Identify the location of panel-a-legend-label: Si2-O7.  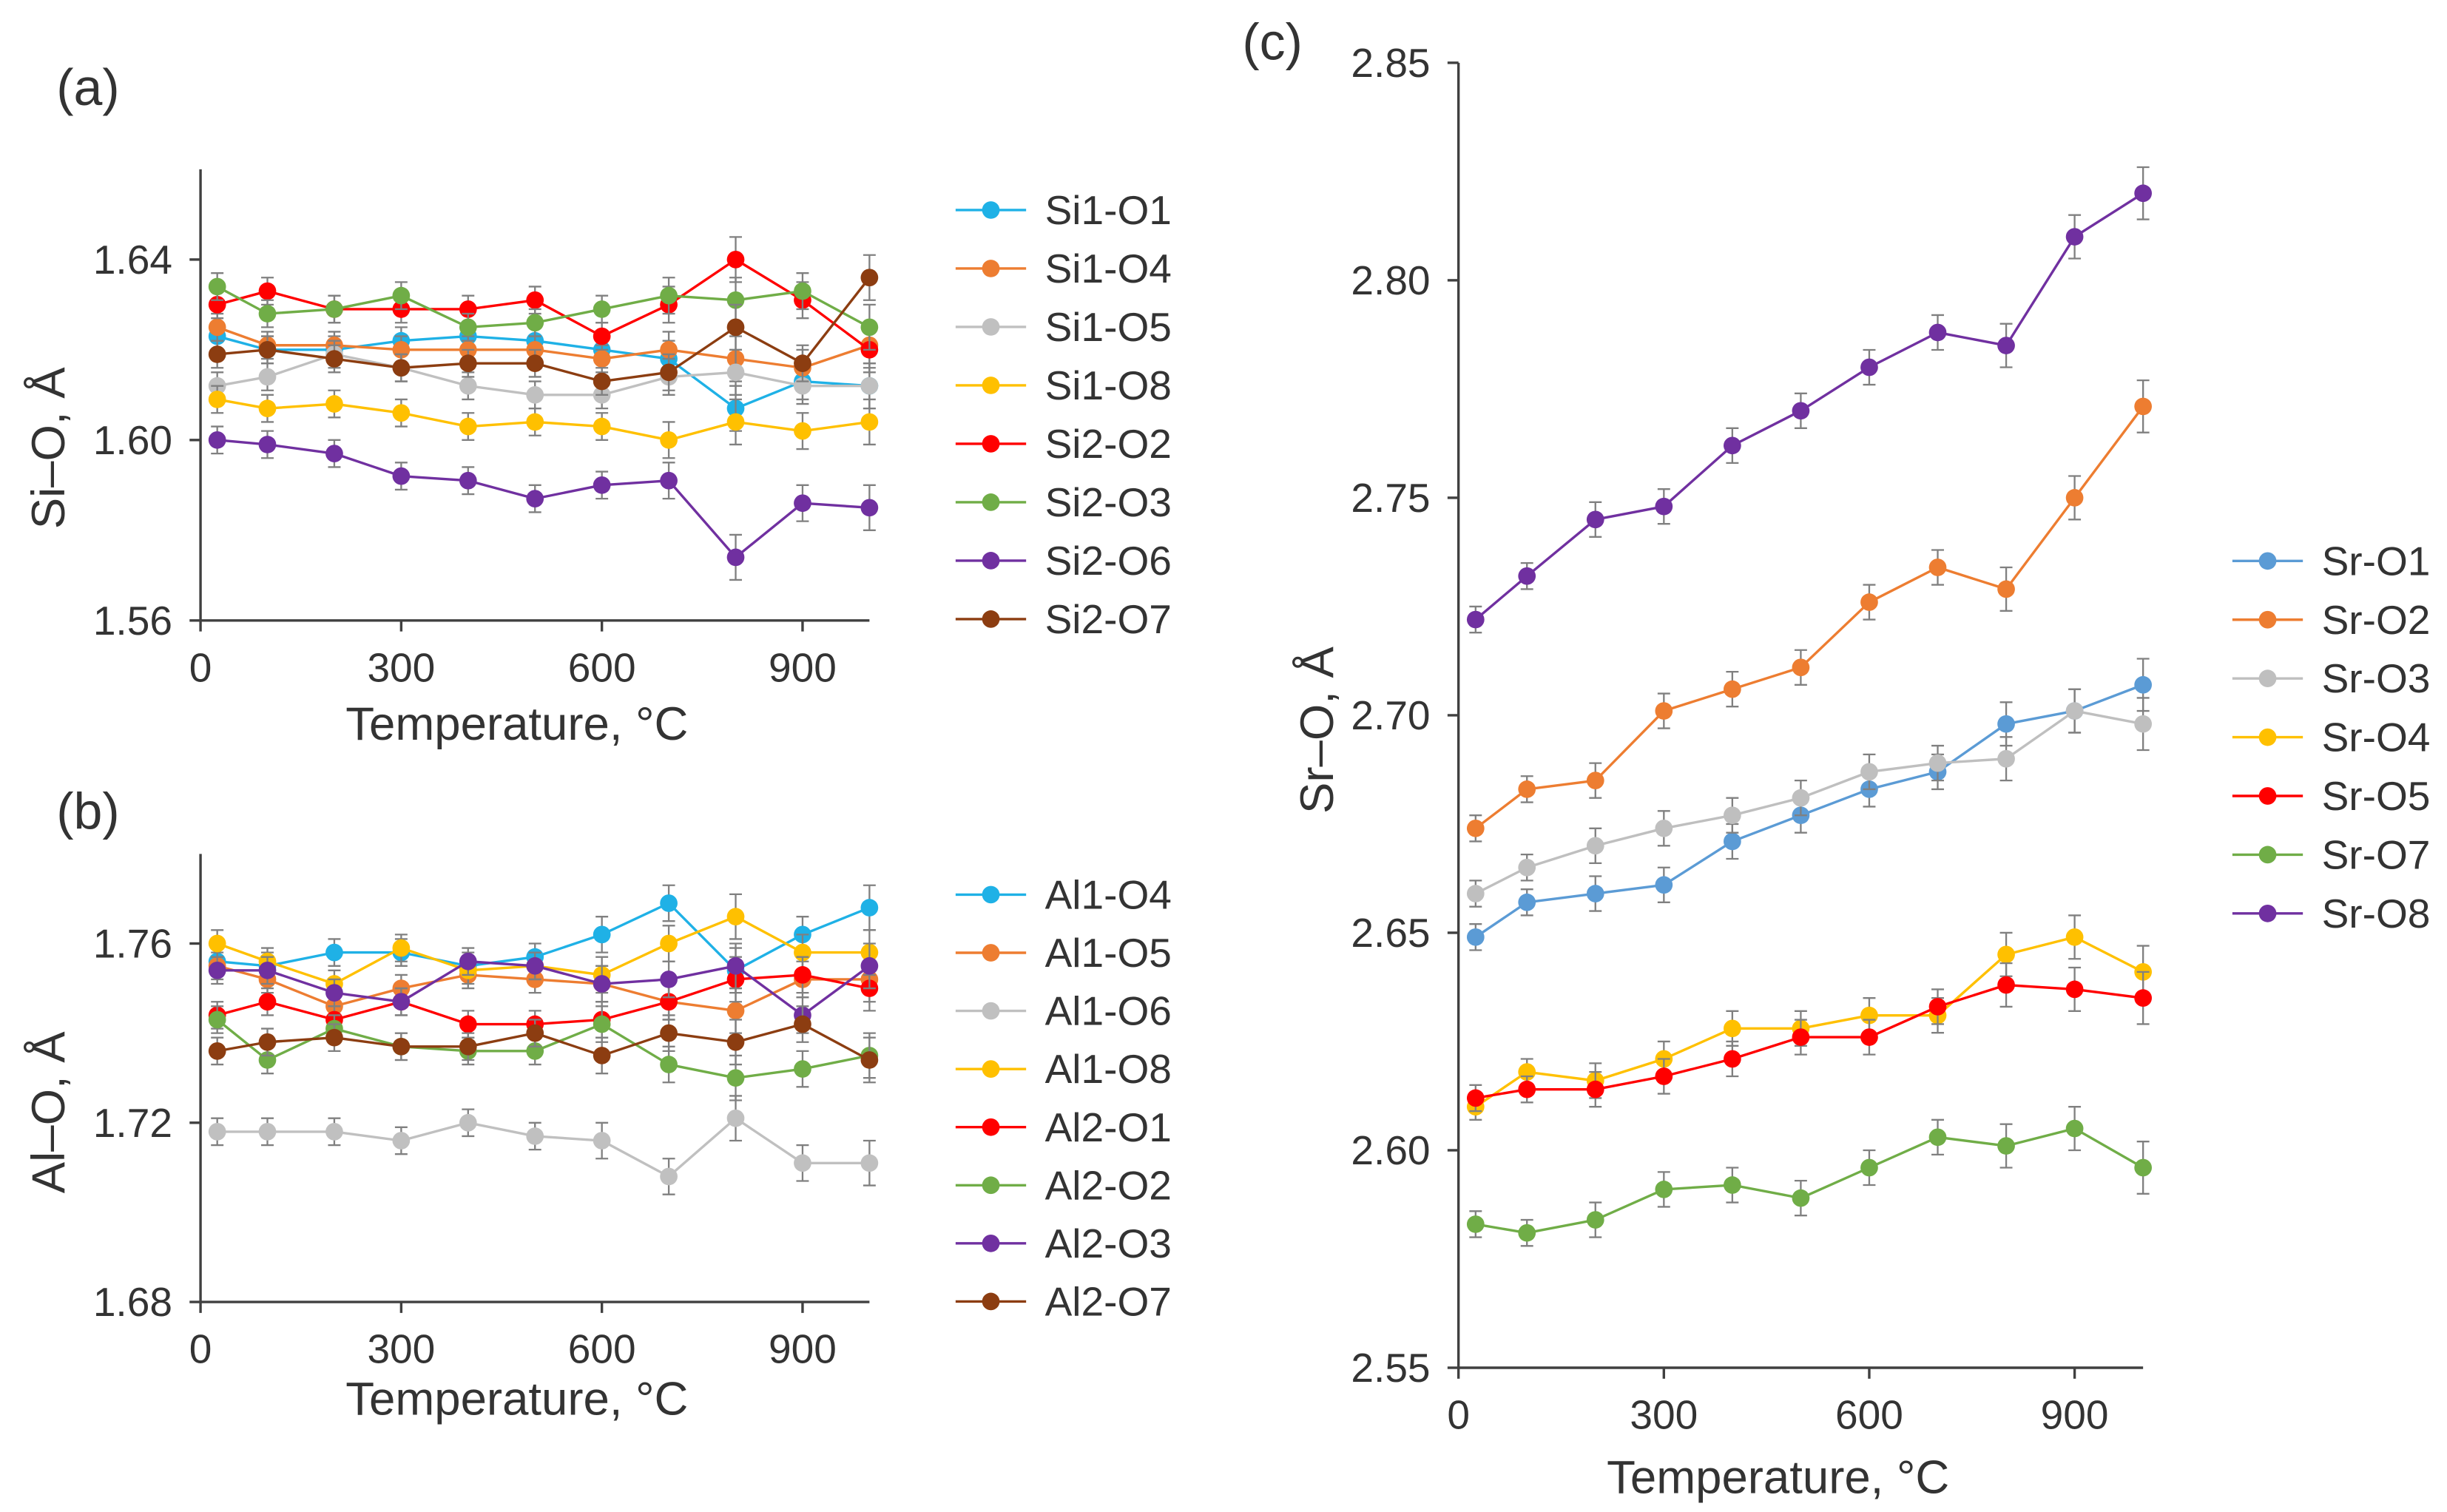
(1108, 619).